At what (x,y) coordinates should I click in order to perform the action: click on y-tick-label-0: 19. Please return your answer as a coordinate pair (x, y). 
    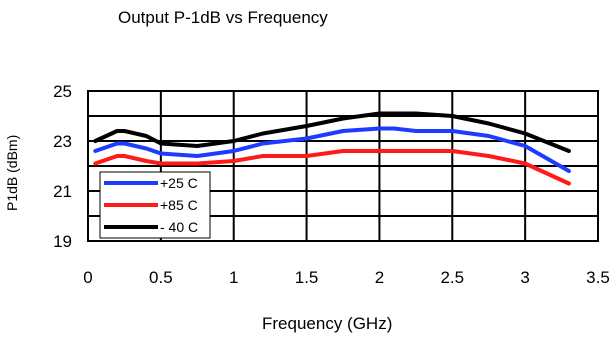
    Looking at the image, I should click on (62, 241).